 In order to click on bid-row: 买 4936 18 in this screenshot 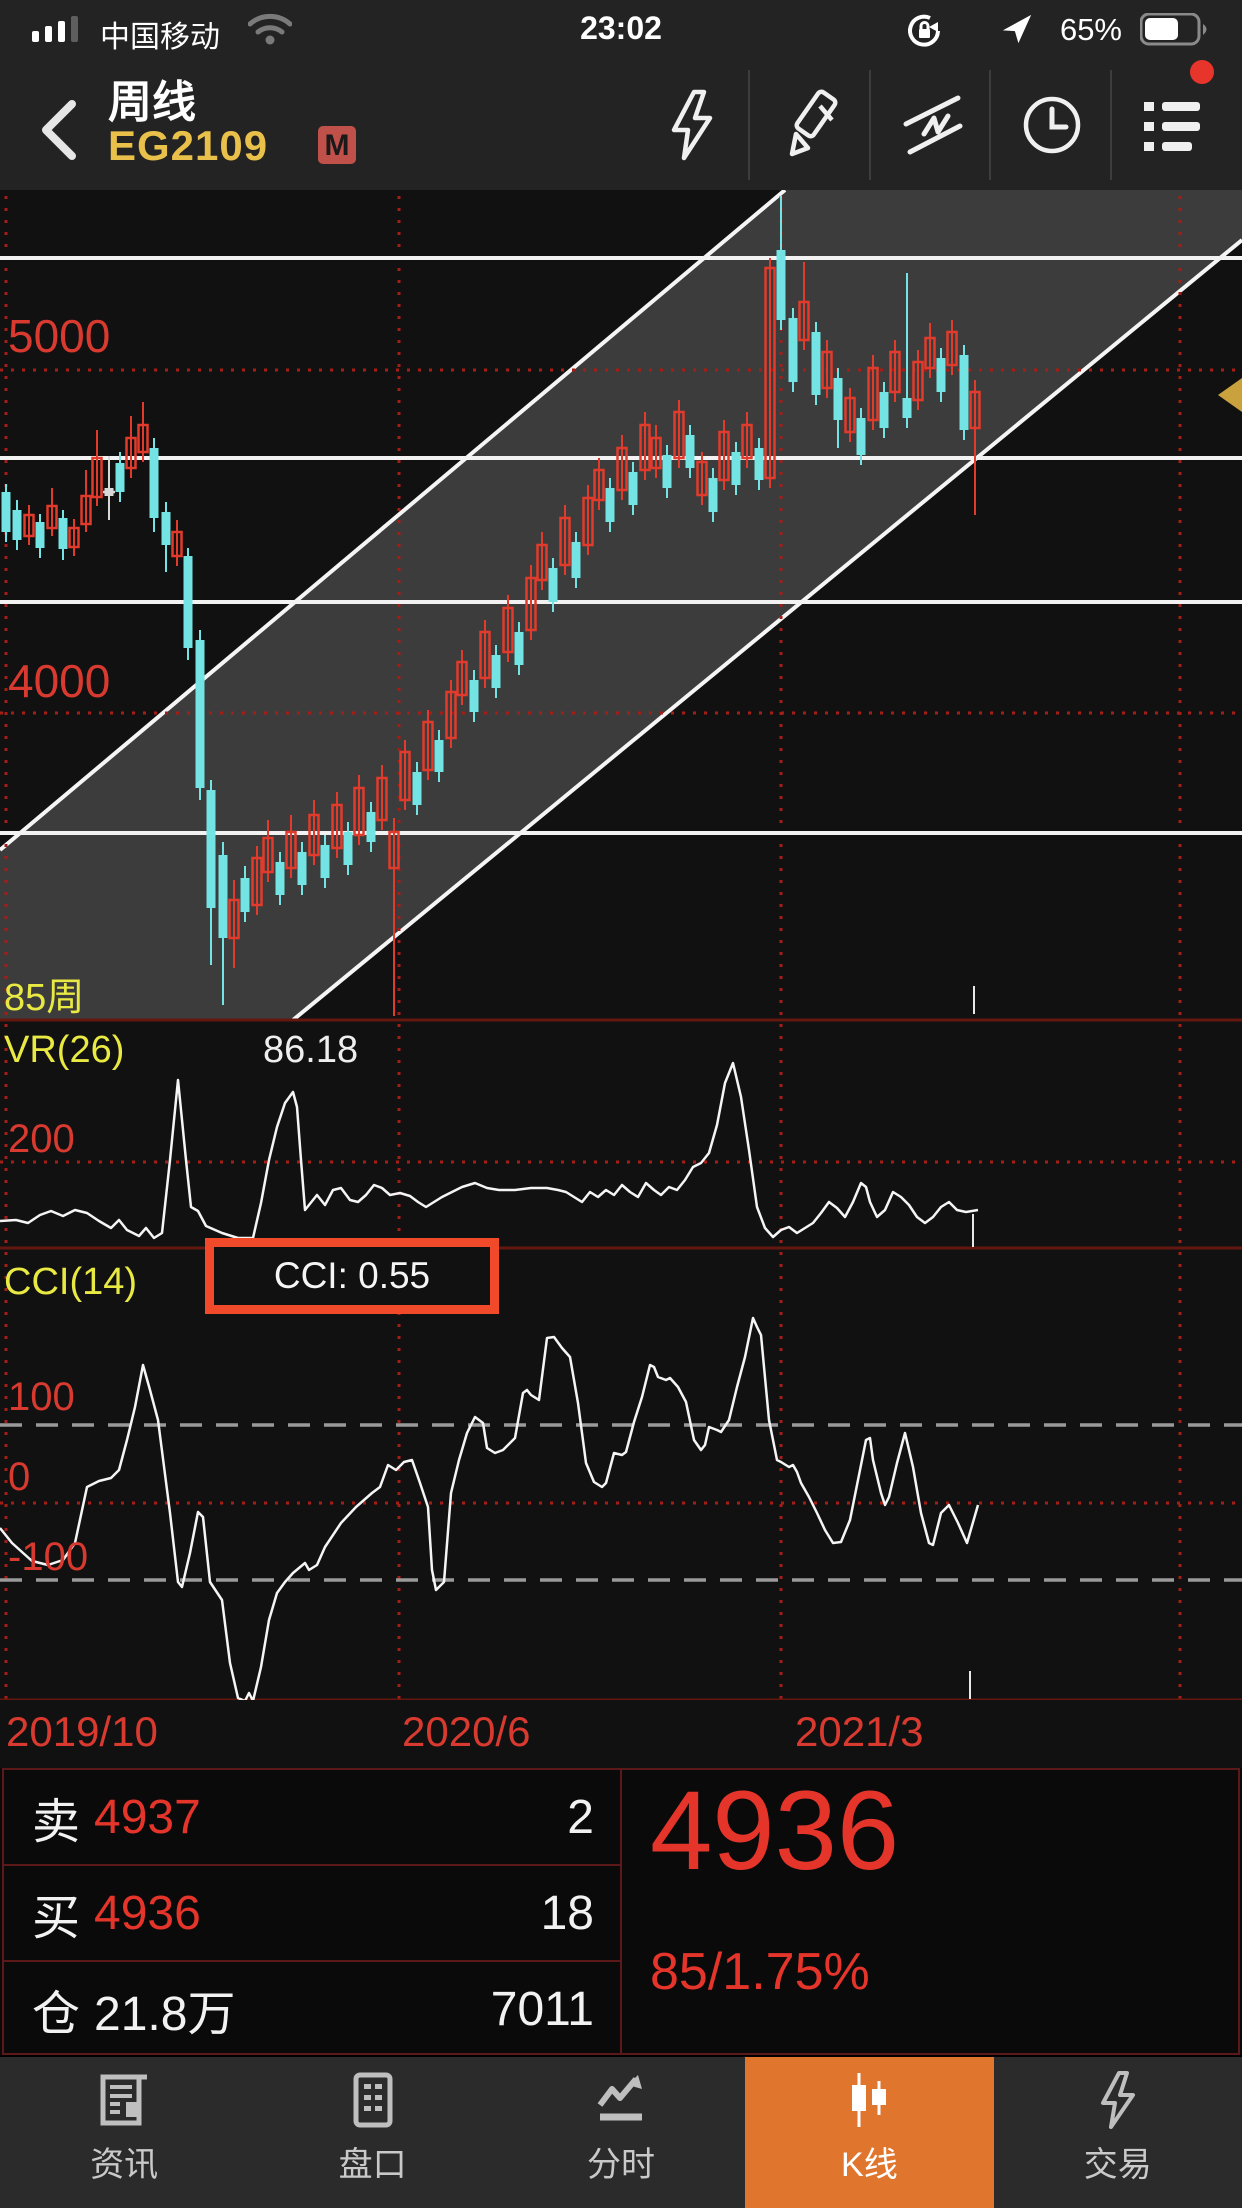, I will do `click(312, 1914)`.